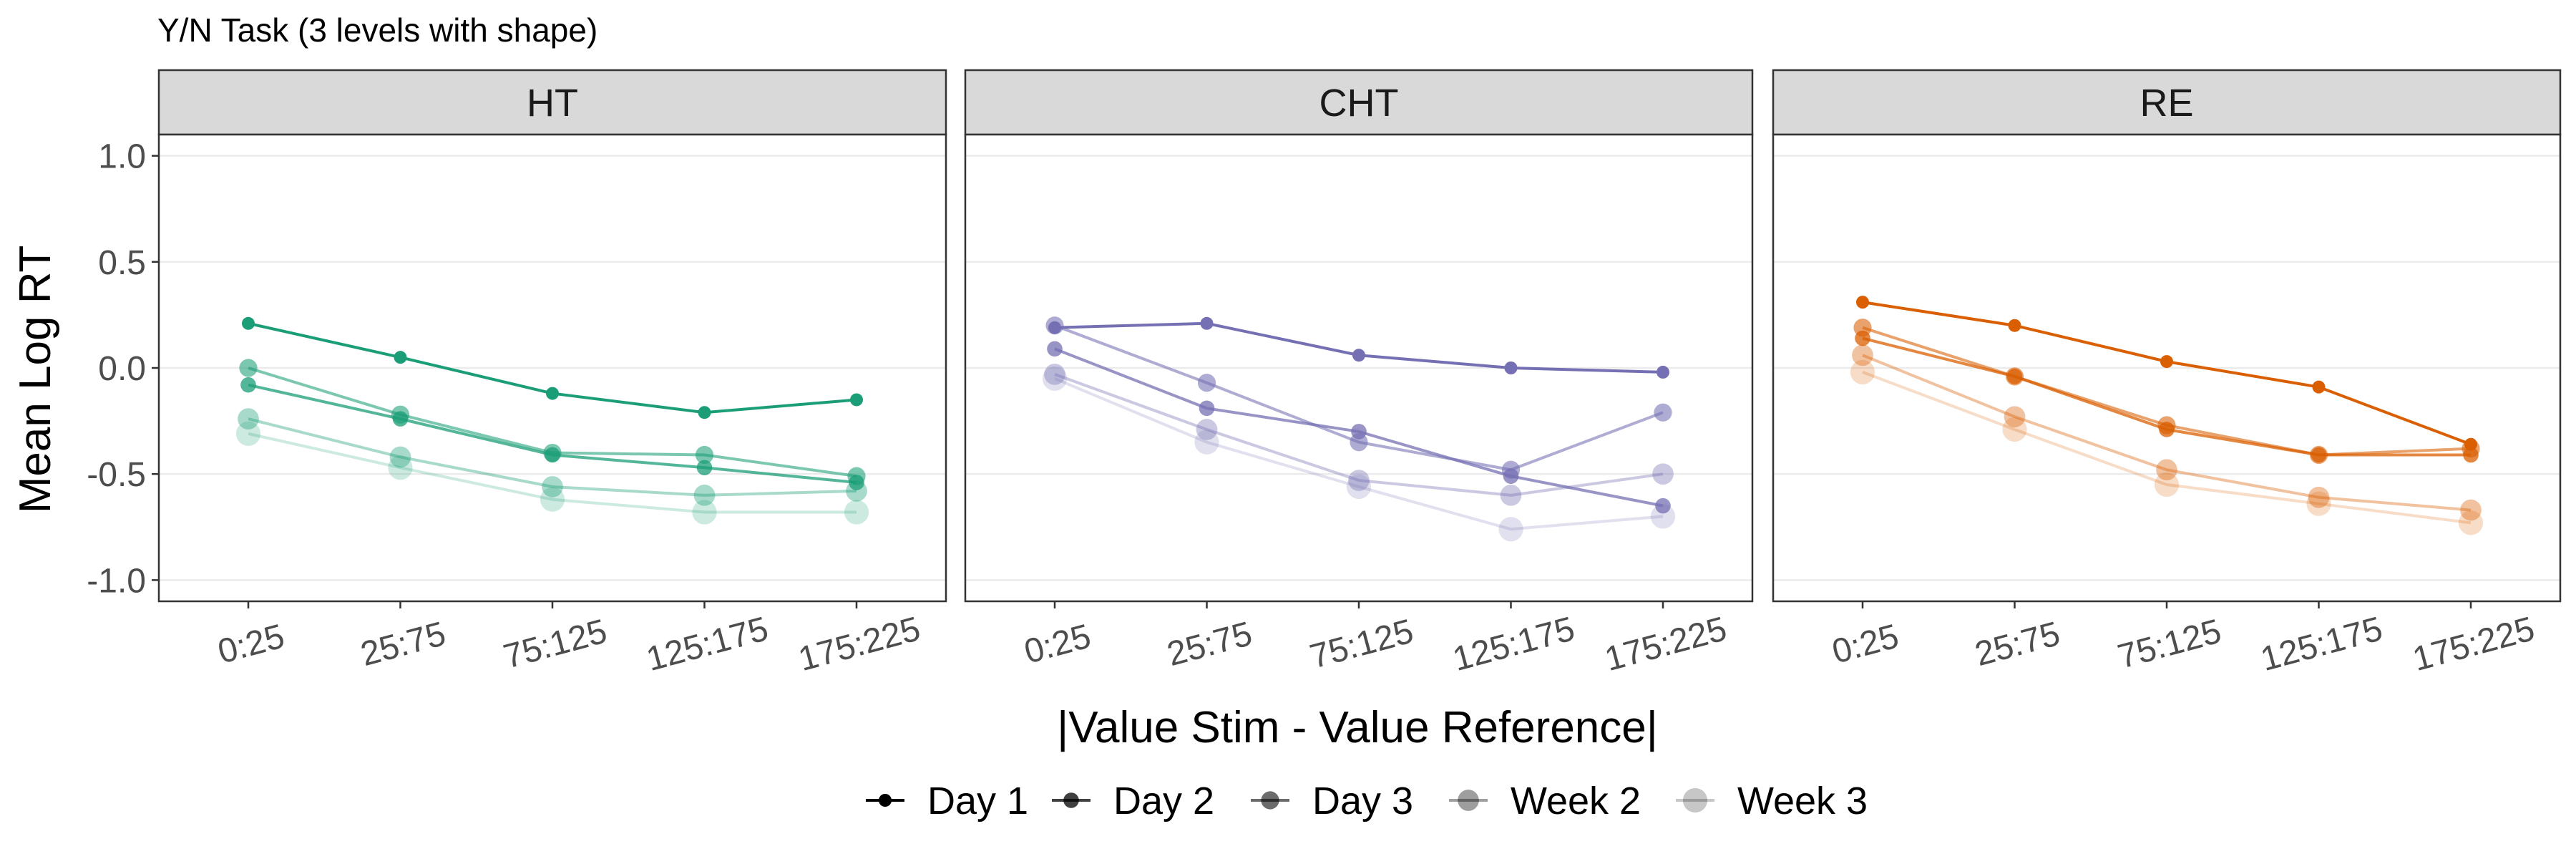  I want to click on legend-label: Week 2, so click(1576, 801).